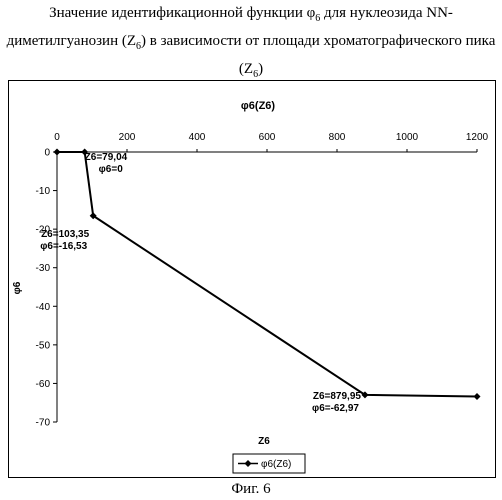 This screenshot has width=502, height=500. I want to click on y-tick-label: -10, so click(43, 191).